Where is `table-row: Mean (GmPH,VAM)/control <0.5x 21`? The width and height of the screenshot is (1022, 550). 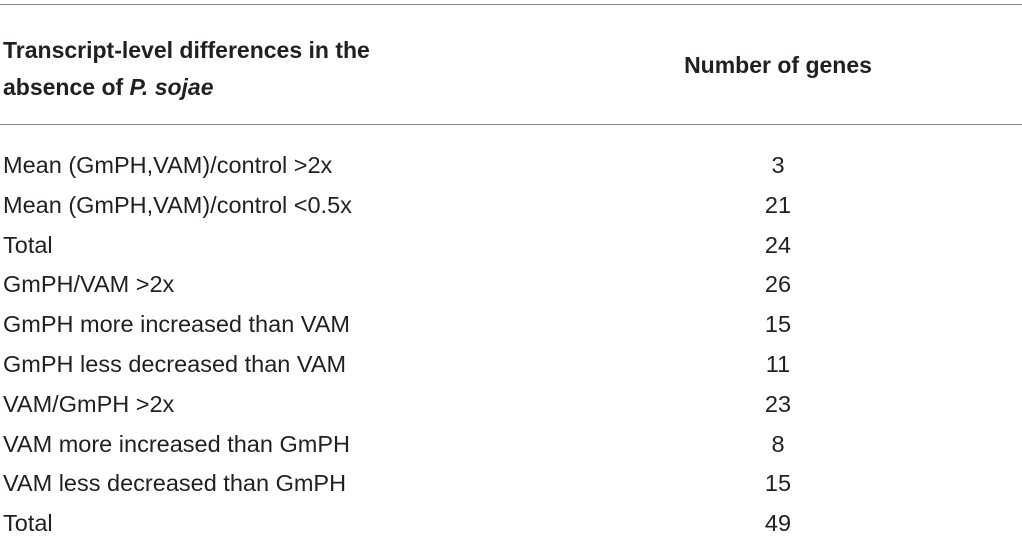 table-row: Mean (GmPH,VAM)/control <0.5x 21 is located at coordinates (511, 206).